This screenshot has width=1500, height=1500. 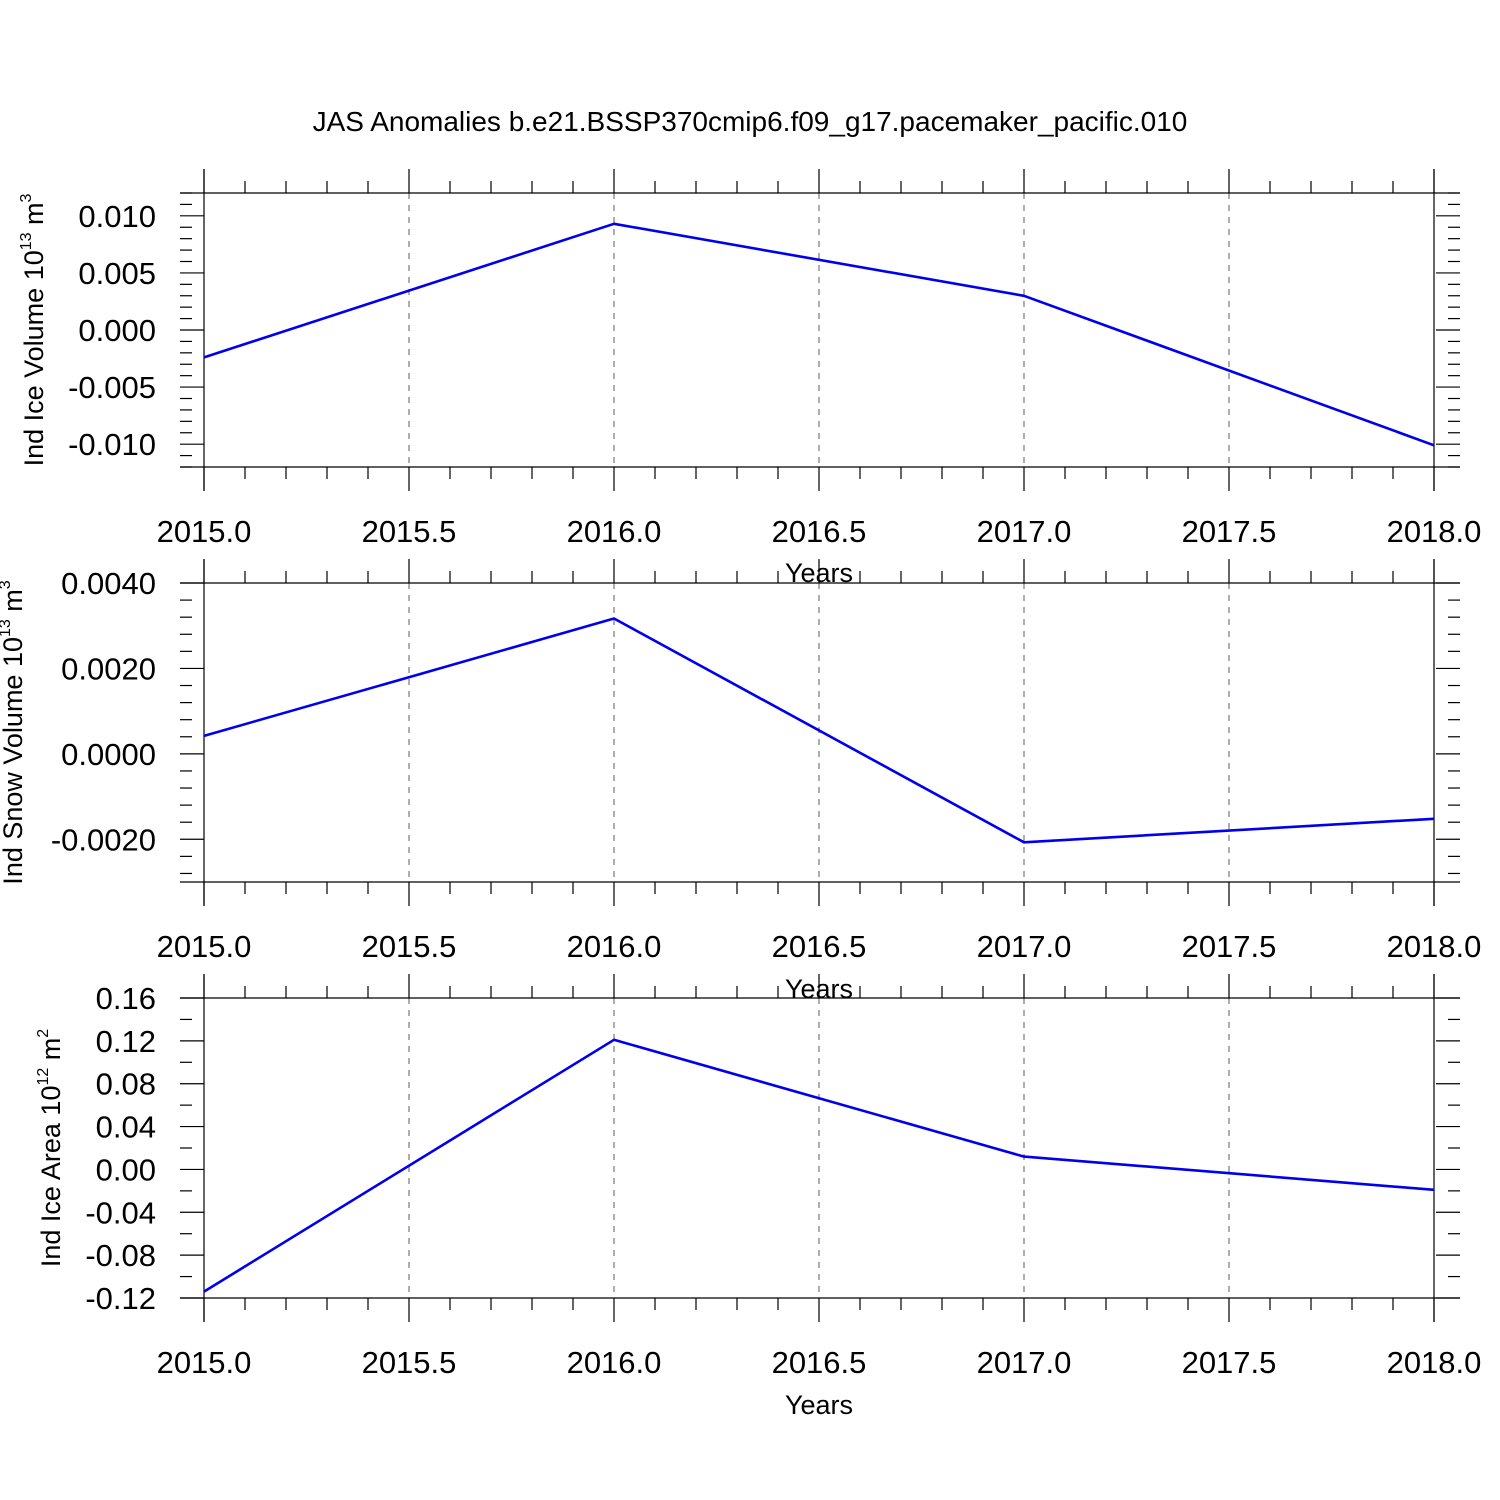 What do you see at coordinates (103, 839) in the screenshot?
I see `y-tick-label: -0.0020` at bounding box center [103, 839].